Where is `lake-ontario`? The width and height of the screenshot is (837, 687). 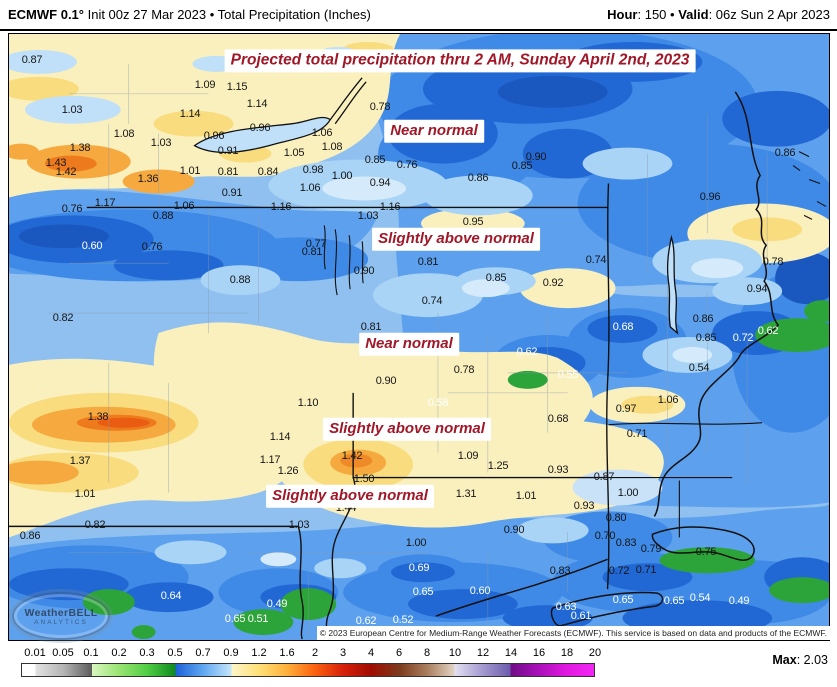
lake-ontario is located at coordinates (262, 135).